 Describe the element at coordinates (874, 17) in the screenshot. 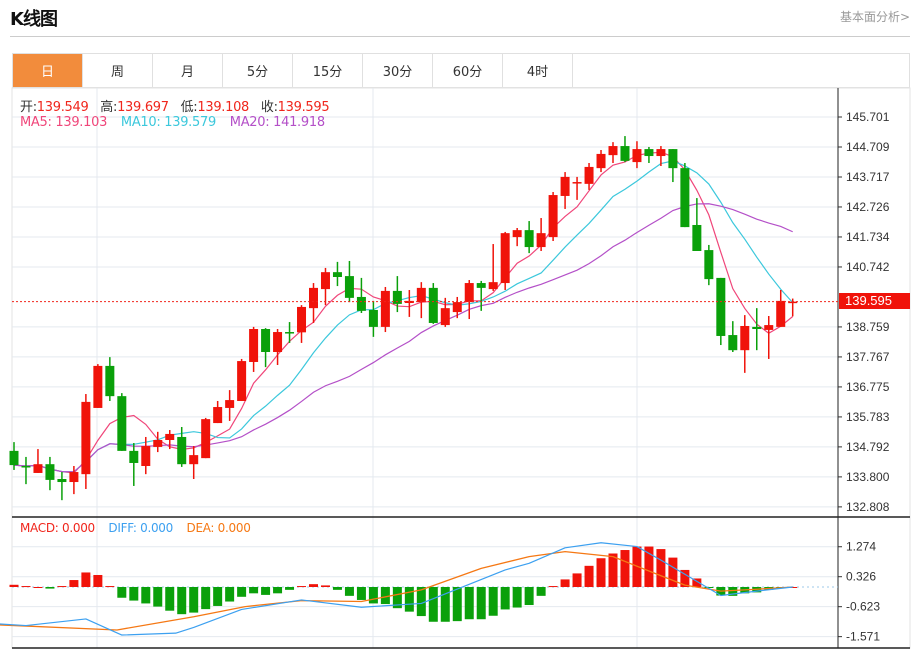

I see `fundamental-analysis-link: 基本面分析>` at that location.